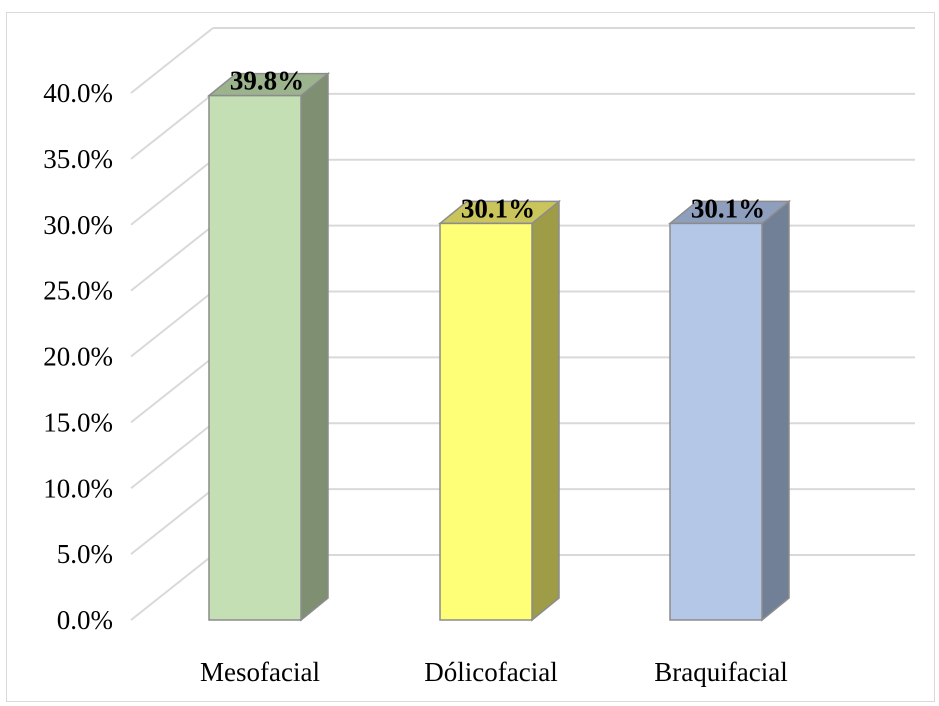 The image size is (939, 706). What do you see at coordinates (497, 145) in the screenshot?
I see `data-labels: 39.8% 30.1% 30.1%` at bounding box center [497, 145].